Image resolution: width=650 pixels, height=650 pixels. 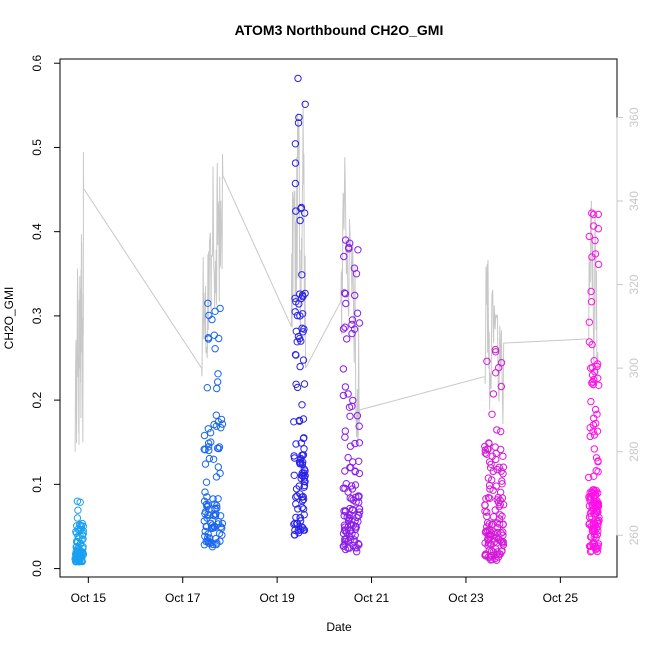 What do you see at coordinates (634, 117) in the screenshot?
I see `right-axis-tick-label: 360` at bounding box center [634, 117].